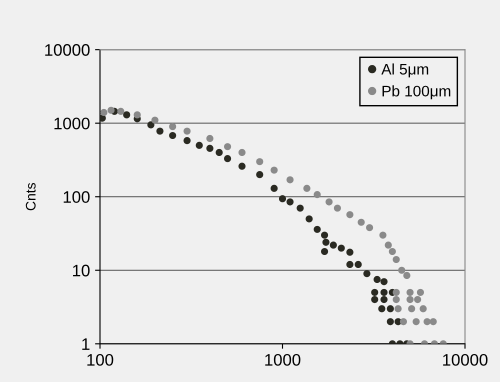 The image size is (500, 382). What do you see at coordinates (67, 50) in the screenshot?
I see `y-tick-label: 10000` at bounding box center [67, 50].